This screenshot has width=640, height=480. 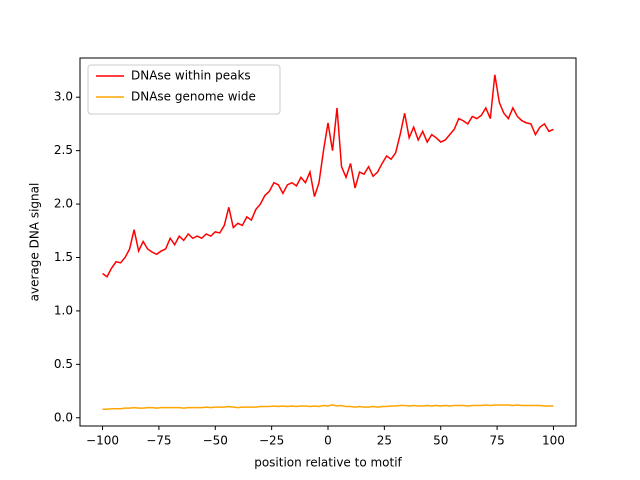 I want to click on x-tick-label: 0, so click(x=328, y=441).